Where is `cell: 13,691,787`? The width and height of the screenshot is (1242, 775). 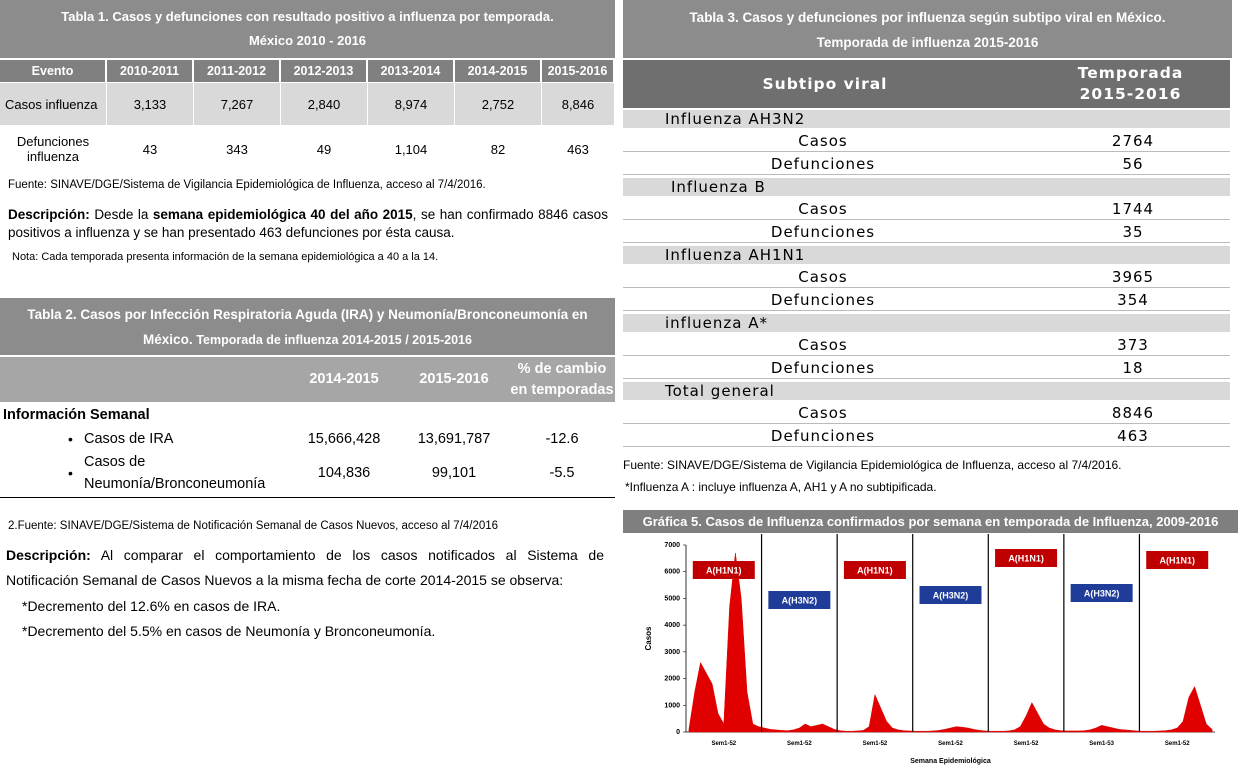
cell: 13,691,787 is located at coordinates (454, 438).